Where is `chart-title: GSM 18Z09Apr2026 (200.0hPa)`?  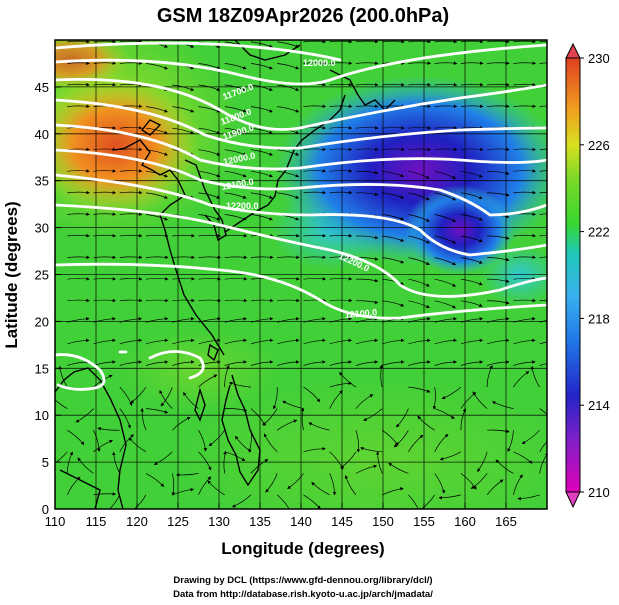 chart-title: GSM 18Z09Apr2026 (200.0hPa) is located at coordinates (303, 16).